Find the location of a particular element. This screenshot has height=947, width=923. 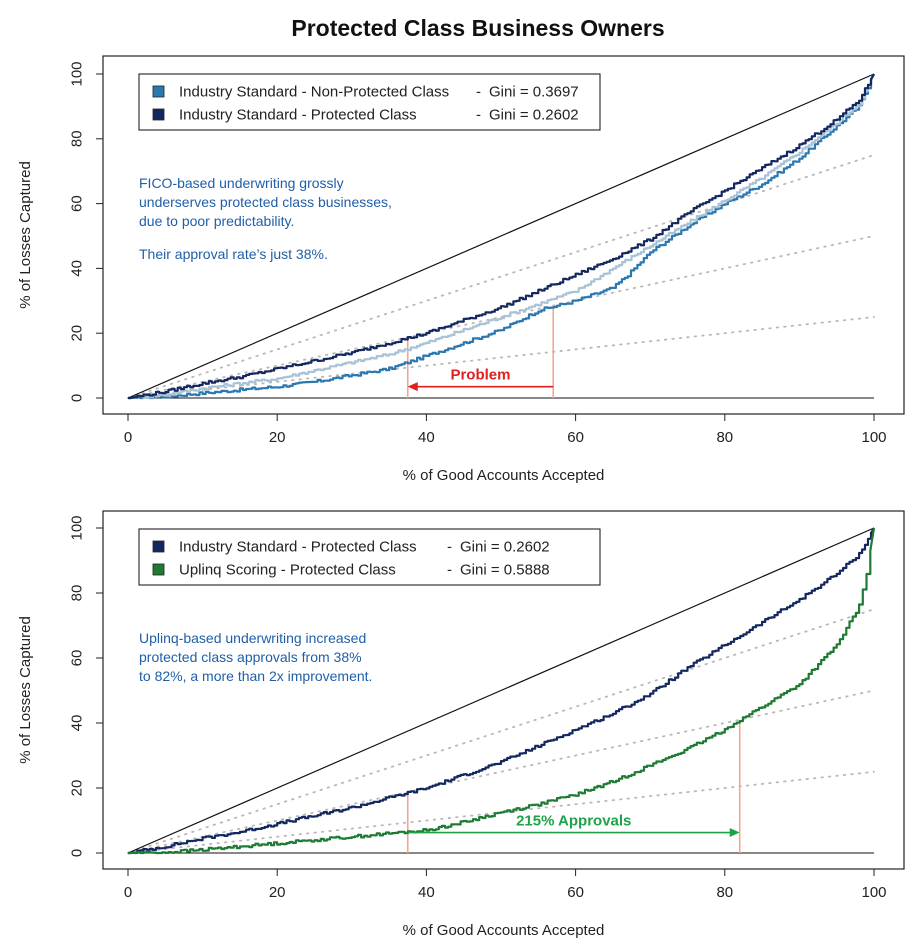

note-line-2: underserves protected class businesses, is located at coordinates (265, 202).